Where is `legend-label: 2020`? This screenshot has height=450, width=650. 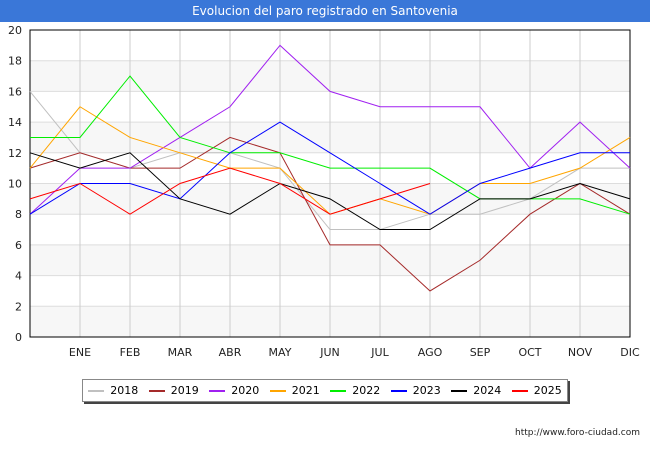
legend-label: 2020 is located at coordinates (245, 390).